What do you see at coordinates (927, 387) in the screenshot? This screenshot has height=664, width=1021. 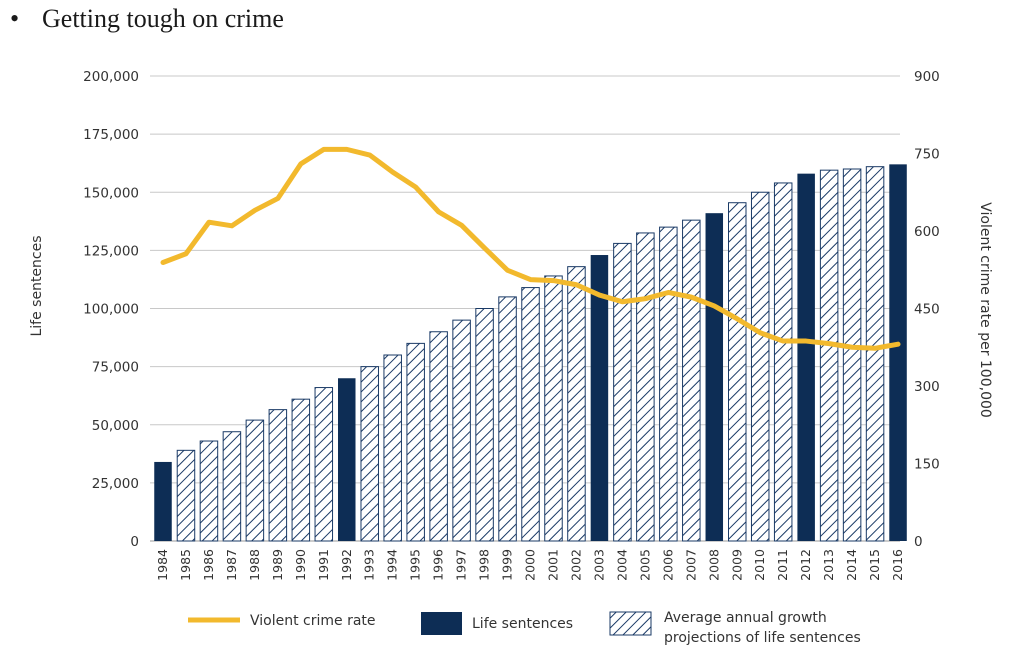 I see `right-tick-label: 300` at bounding box center [927, 387].